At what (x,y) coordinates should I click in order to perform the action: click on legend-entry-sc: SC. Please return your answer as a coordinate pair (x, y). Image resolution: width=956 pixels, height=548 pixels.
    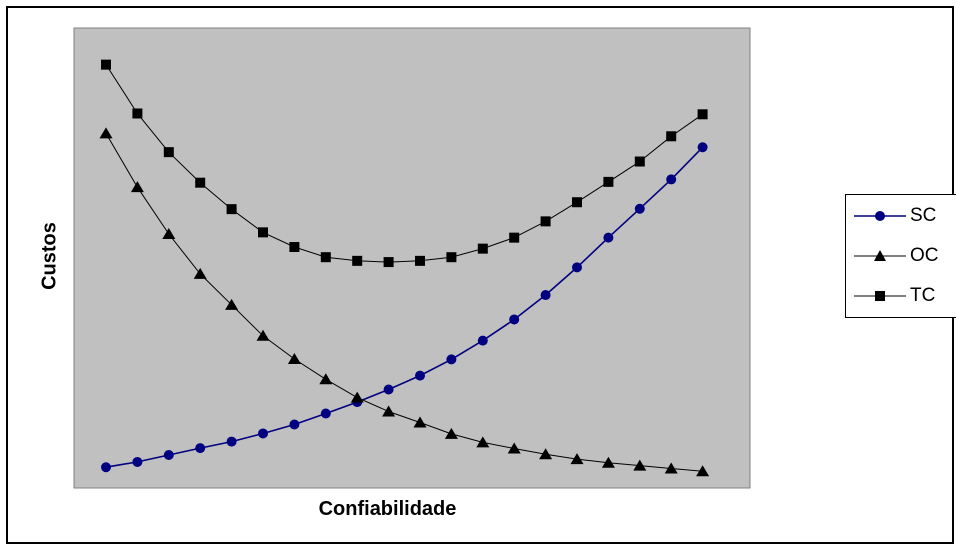
    Looking at the image, I should click on (901, 216).